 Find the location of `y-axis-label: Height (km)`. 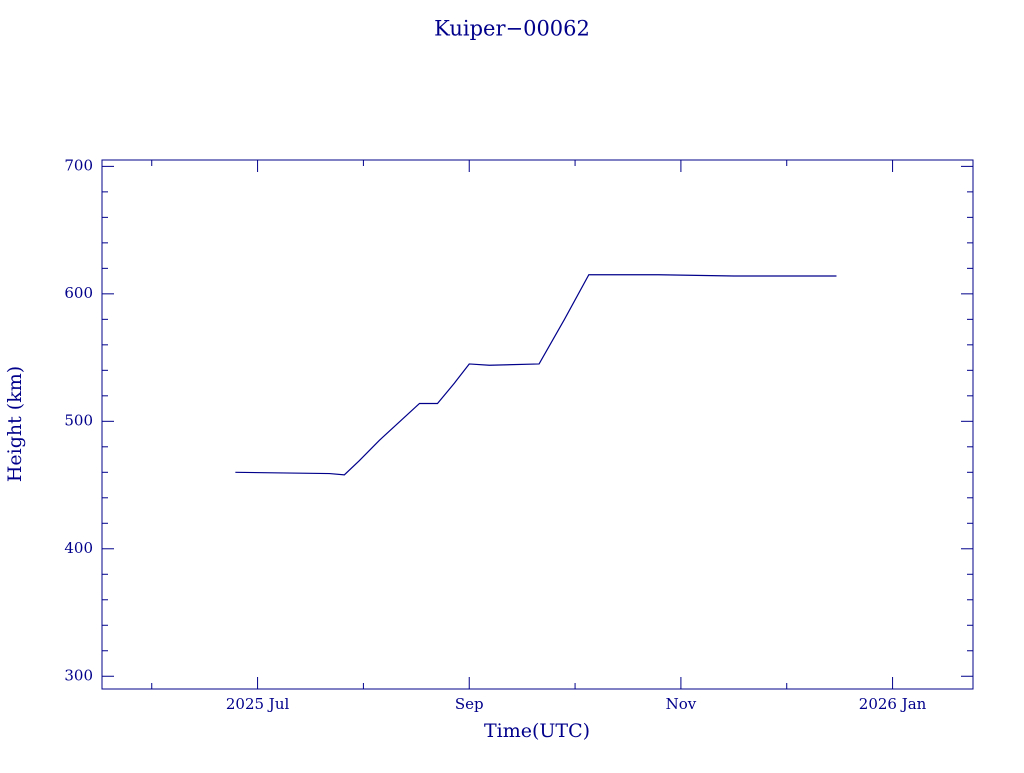

y-axis-label: Height (km) is located at coordinates (15, 424).